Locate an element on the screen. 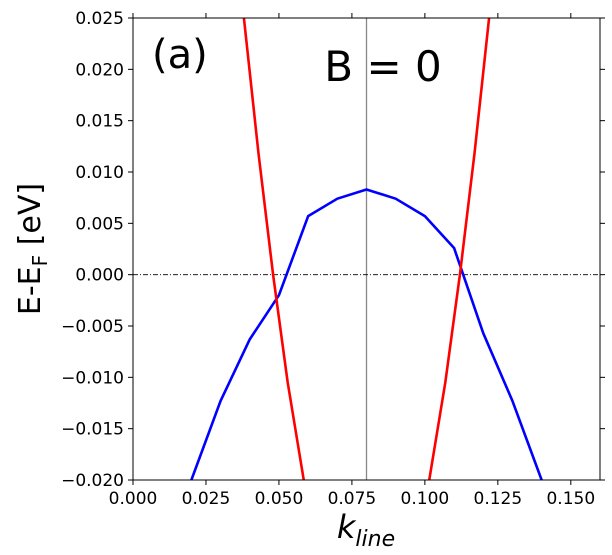 The height and width of the screenshot is (555, 612). y-axis-label-sub: F is located at coordinates (40, 261).